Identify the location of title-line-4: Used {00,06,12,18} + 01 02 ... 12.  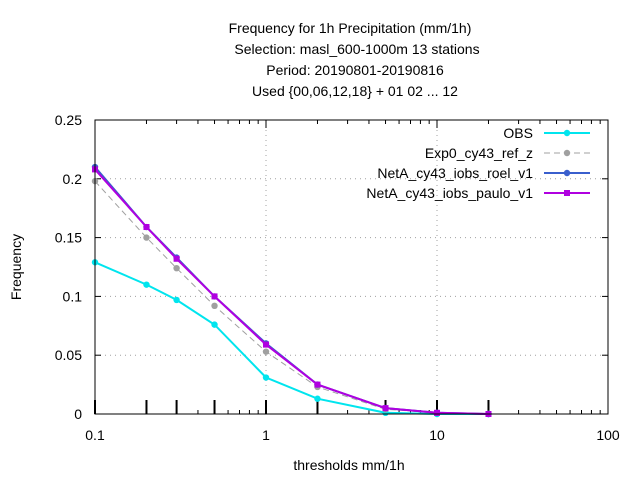
(355, 91).